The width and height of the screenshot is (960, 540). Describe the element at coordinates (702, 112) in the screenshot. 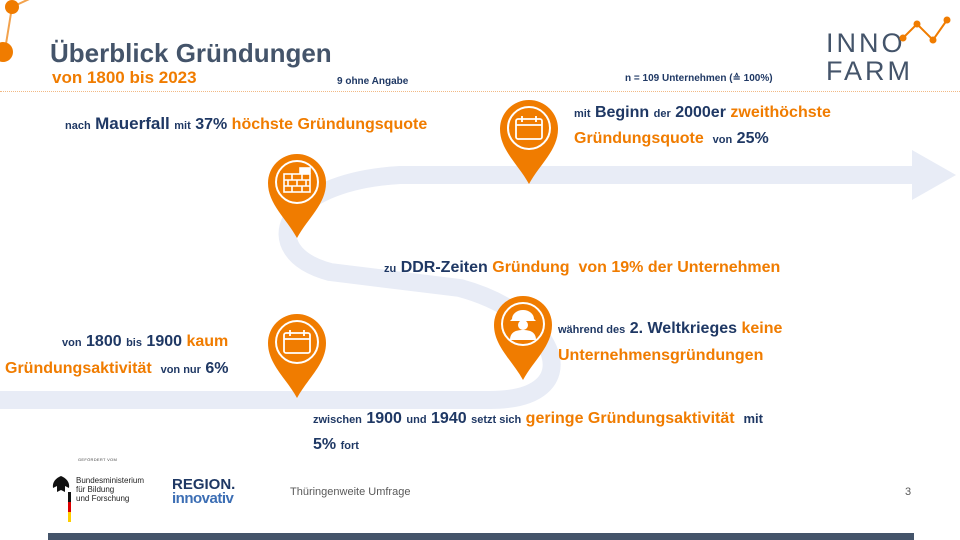

I see `caption-2000er-line1: mit Beginn der 2000er zweithöchste` at that location.